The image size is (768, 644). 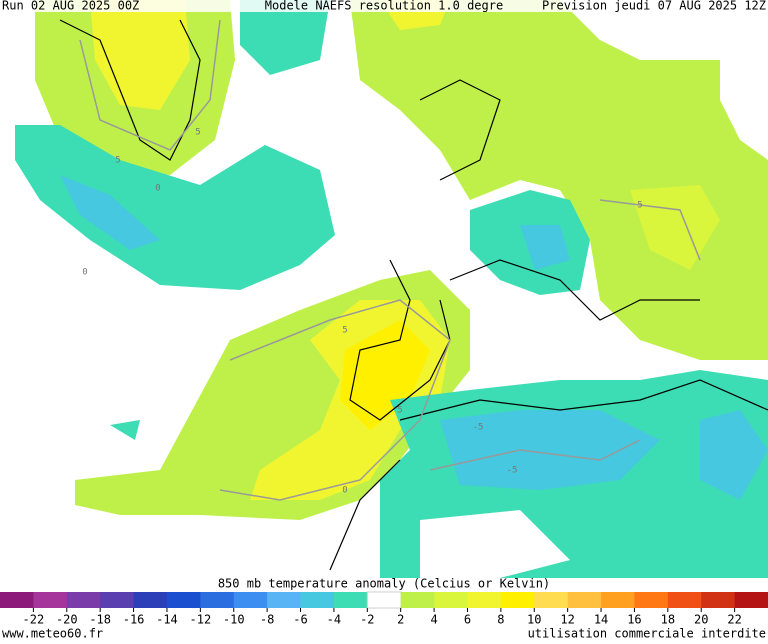 What do you see at coordinates (384, 6) in the screenshot?
I see `model-label: Modele NAEFS resolution 1.0 degre` at bounding box center [384, 6].